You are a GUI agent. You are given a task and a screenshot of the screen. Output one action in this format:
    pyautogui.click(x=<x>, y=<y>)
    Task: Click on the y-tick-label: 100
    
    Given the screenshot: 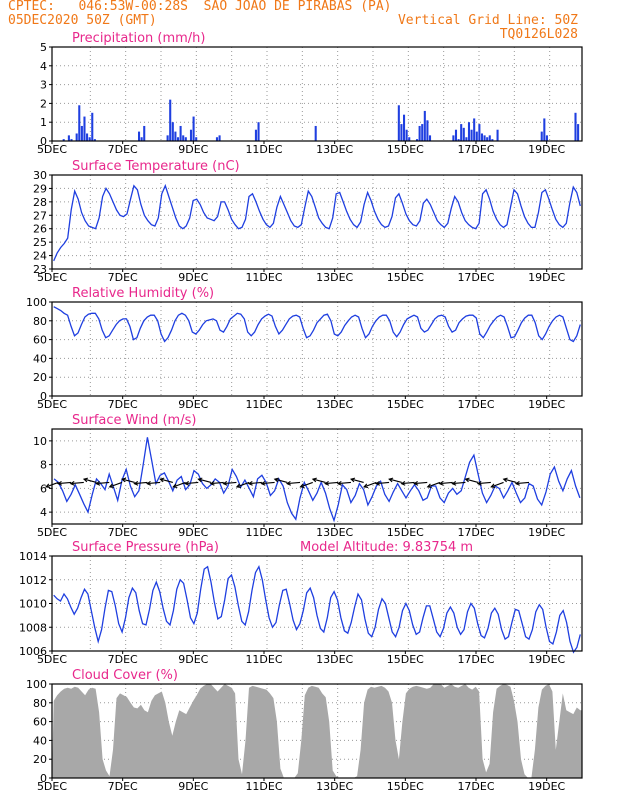 What is the action you would take?
    pyautogui.click(x=36, y=302)
    